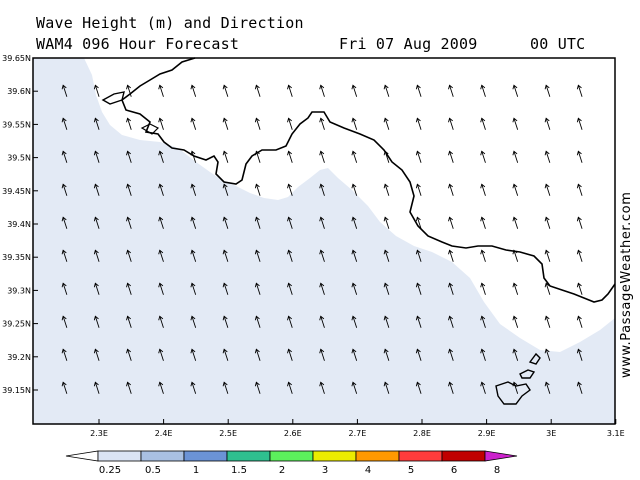  What do you see at coordinates (99, 433) in the screenshot?
I see `lon-label: 2.3E` at bounding box center [99, 433].